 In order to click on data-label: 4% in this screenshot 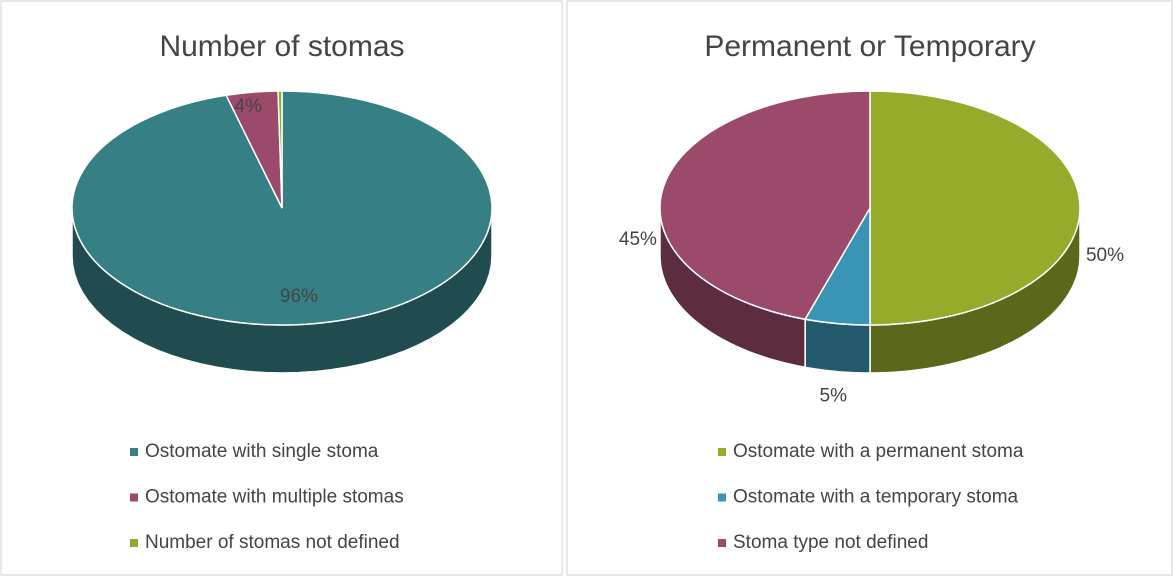, I will do `click(249, 106)`.